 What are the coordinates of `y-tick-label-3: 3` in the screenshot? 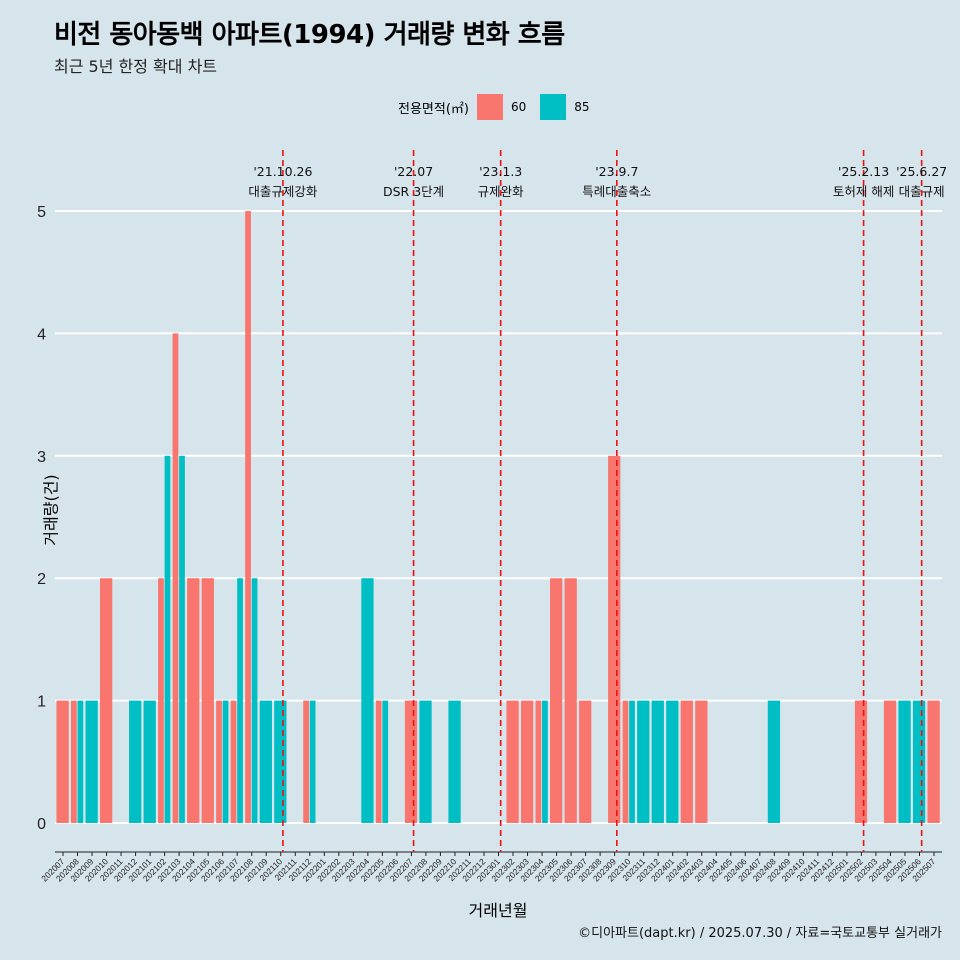 It's located at (41, 457).